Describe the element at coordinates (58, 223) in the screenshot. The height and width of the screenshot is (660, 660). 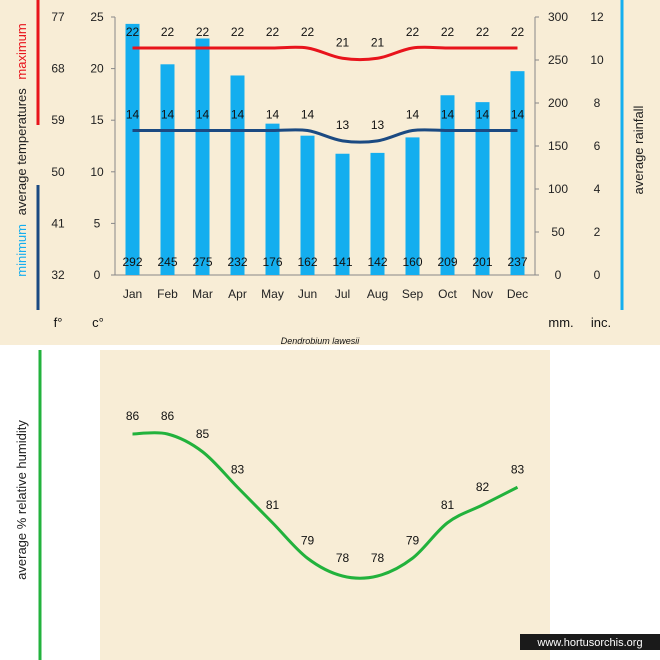
I see `fahrenheit-tick-label: 41` at that location.